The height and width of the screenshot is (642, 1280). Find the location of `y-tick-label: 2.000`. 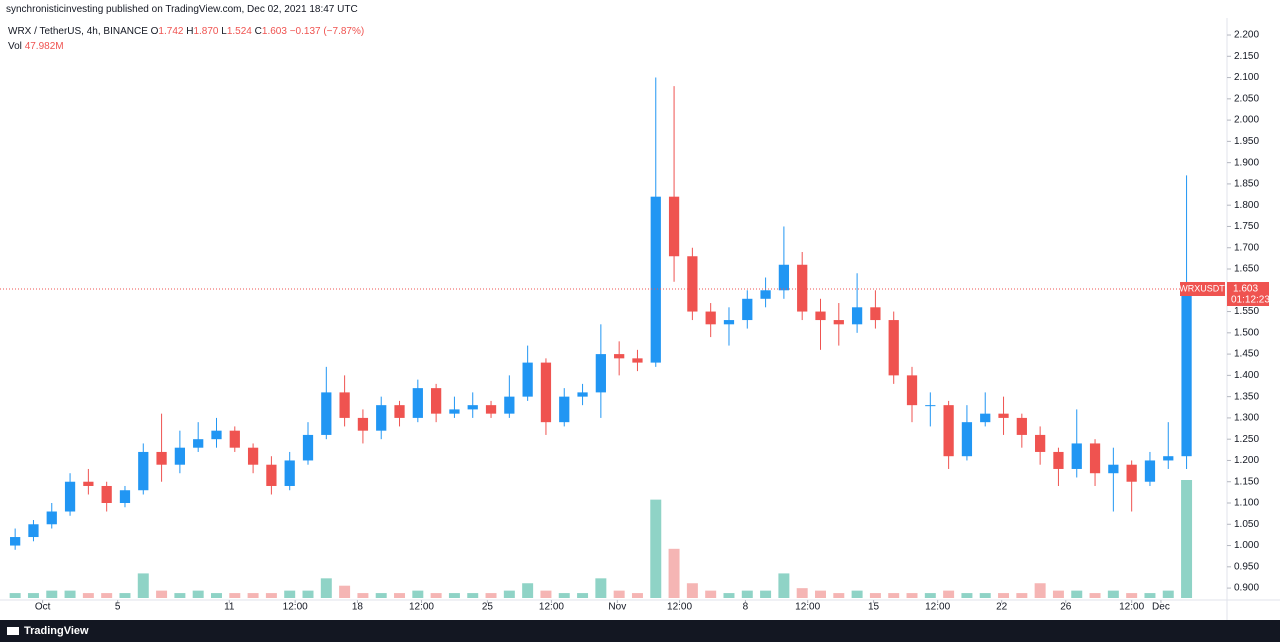

y-tick-label: 2.000 is located at coordinates (1246, 120).